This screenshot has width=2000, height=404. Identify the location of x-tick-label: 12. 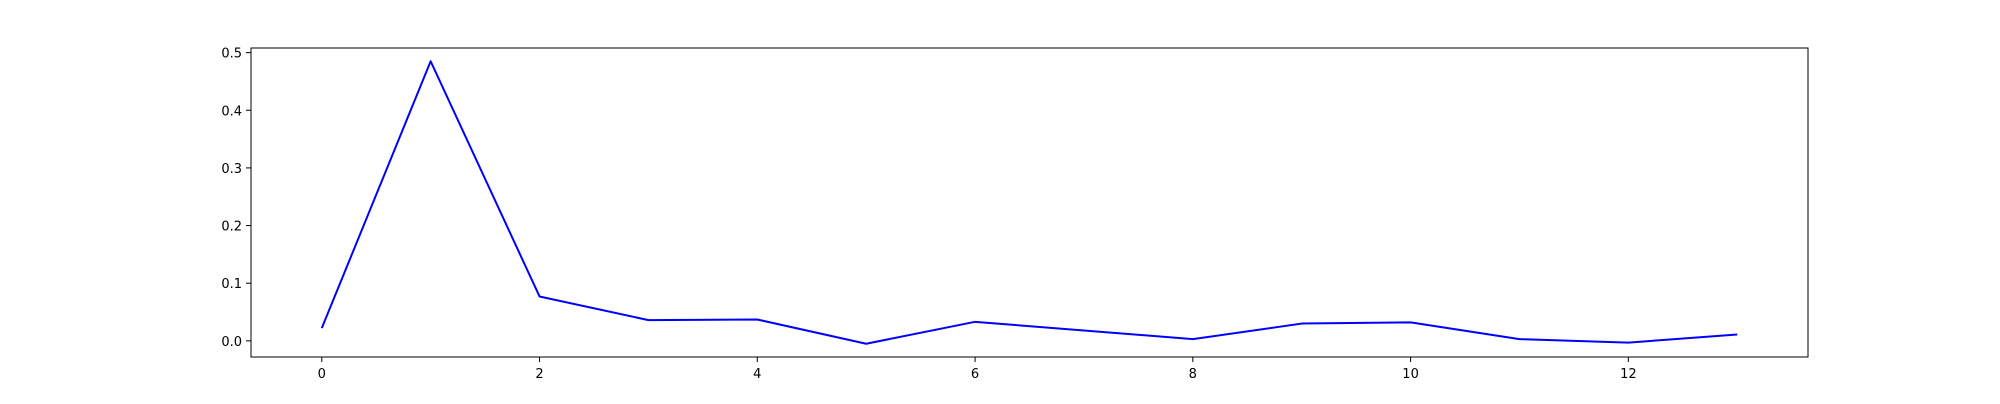
(1628, 374).